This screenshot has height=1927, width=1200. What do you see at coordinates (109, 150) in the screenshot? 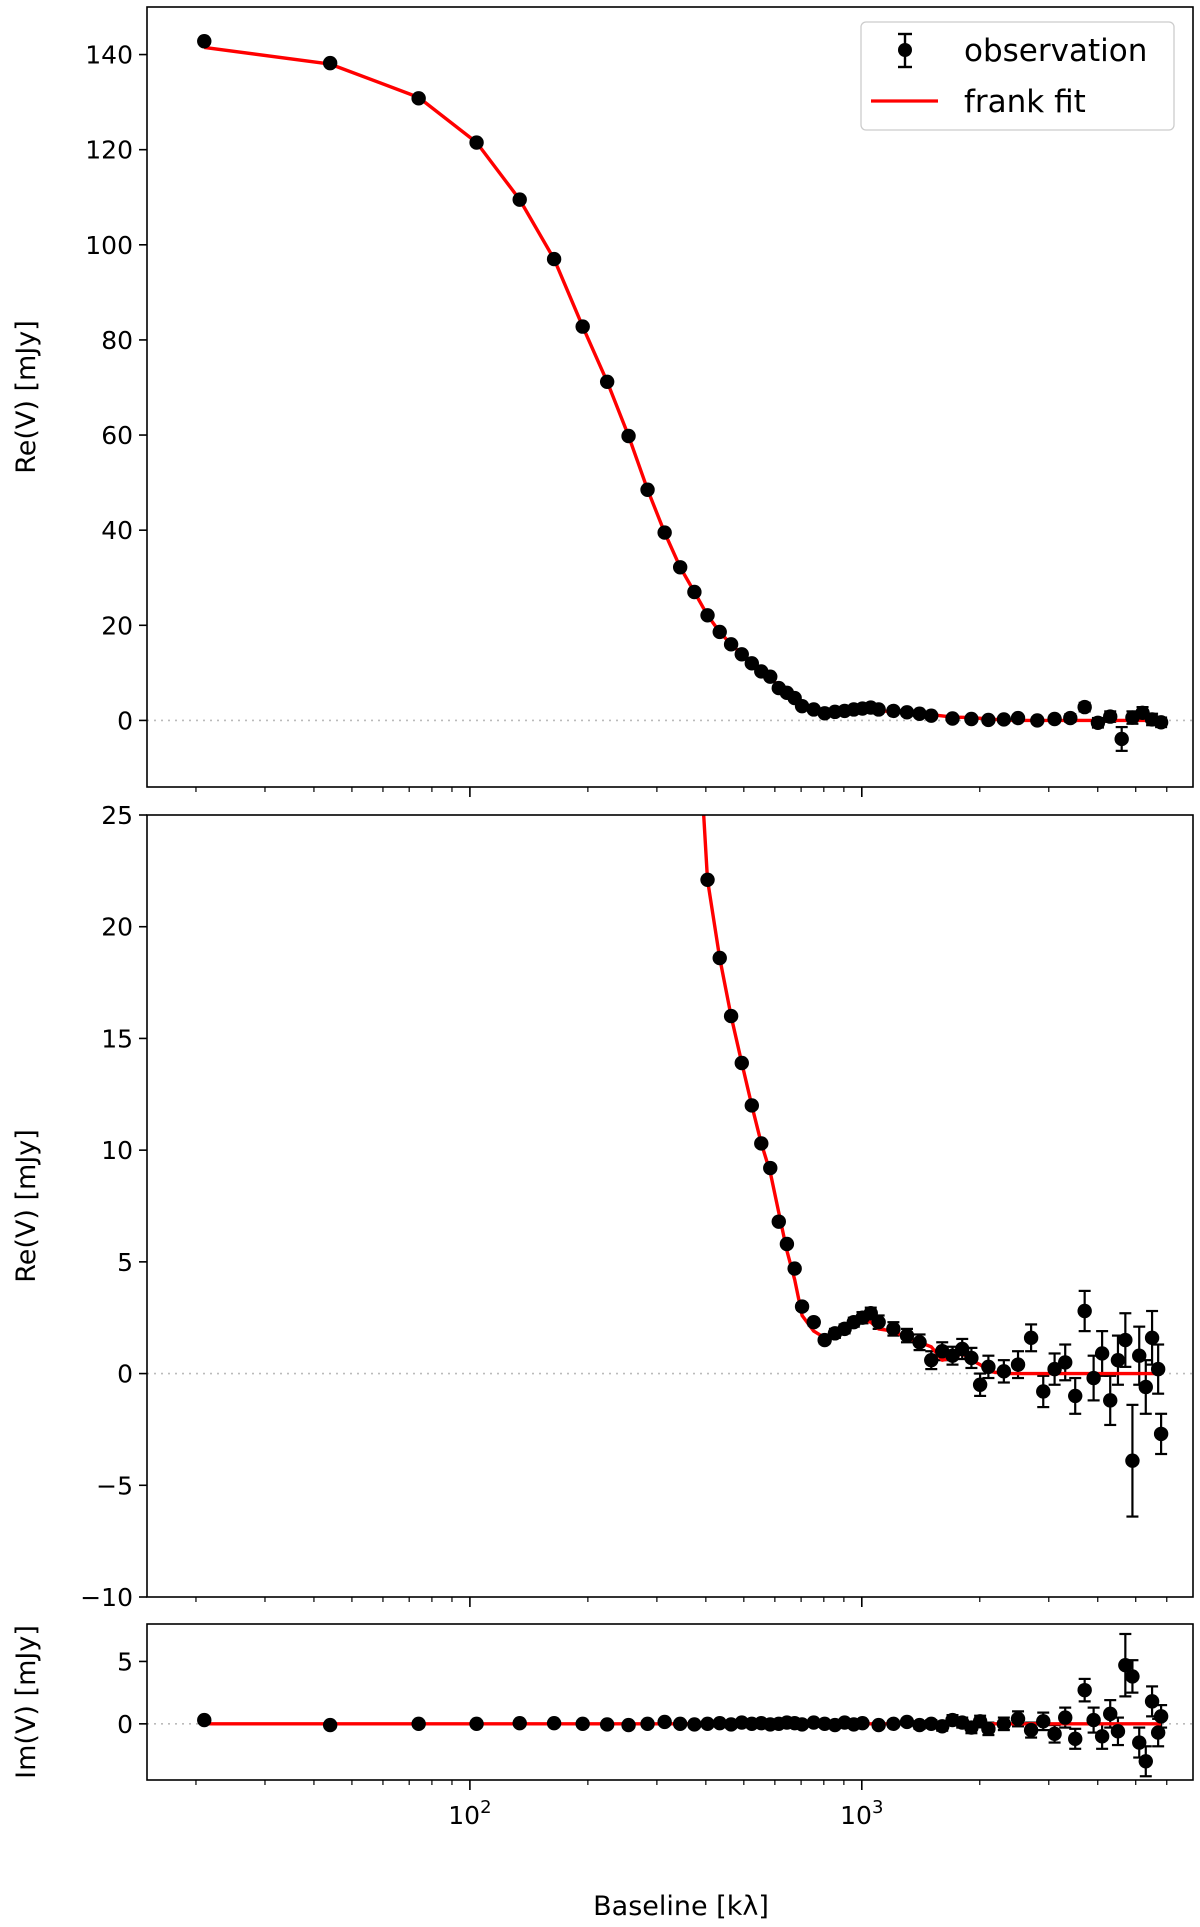
I see `y-tick-label: 120` at bounding box center [109, 150].